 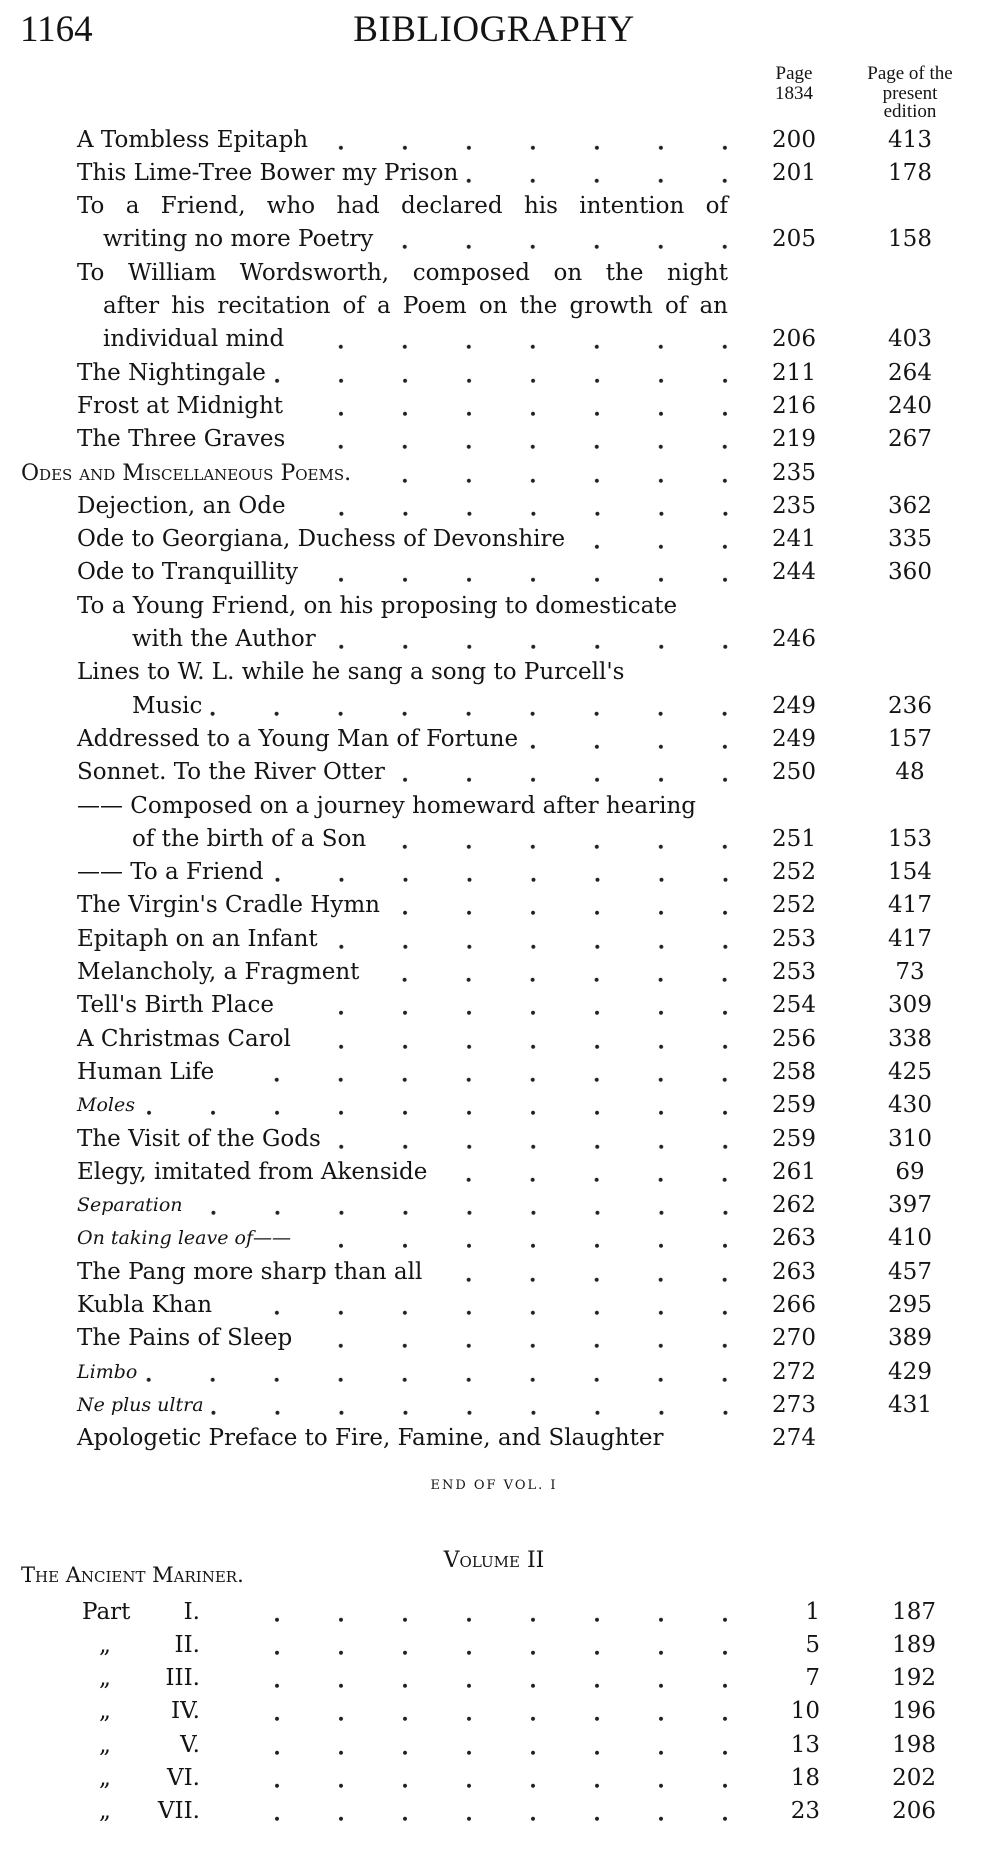 What do you see at coordinates (140, 1404) in the screenshot?
I see `entry-title: Ne plus ultra` at bounding box center [140, 1404].